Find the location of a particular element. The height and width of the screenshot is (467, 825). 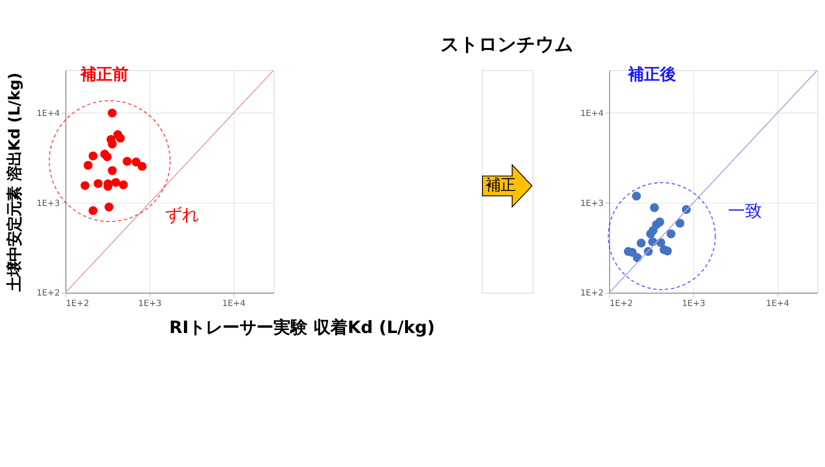

text: 補正 is located at coordinates (500, 185).